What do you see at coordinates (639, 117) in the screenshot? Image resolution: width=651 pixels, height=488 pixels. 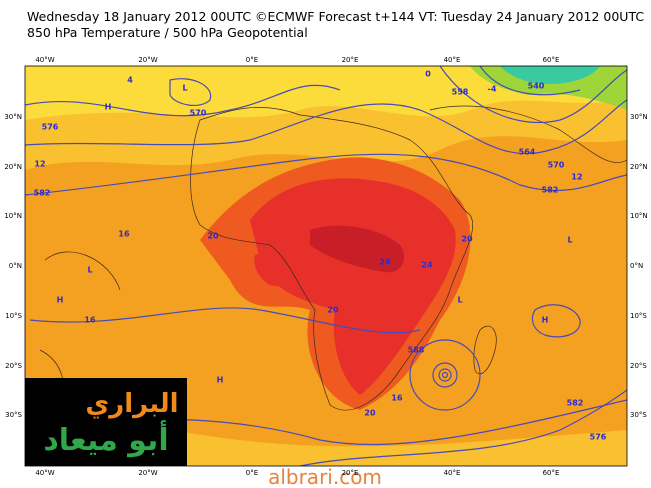 I see `lat-label-right: 30°N` at bounding box center [639, 117].